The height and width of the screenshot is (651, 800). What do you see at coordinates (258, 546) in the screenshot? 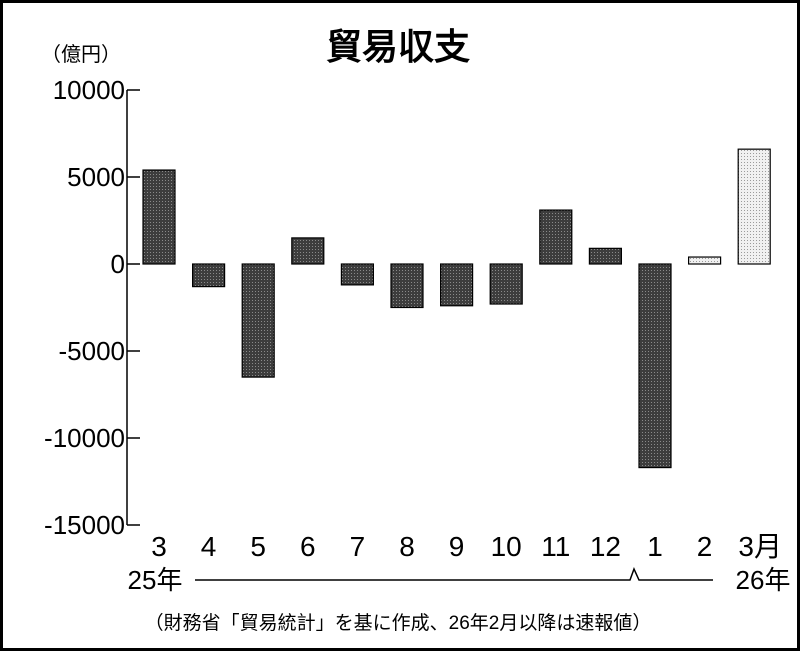
I see `x-tick-label: 5` at bounding box center [258, 546].